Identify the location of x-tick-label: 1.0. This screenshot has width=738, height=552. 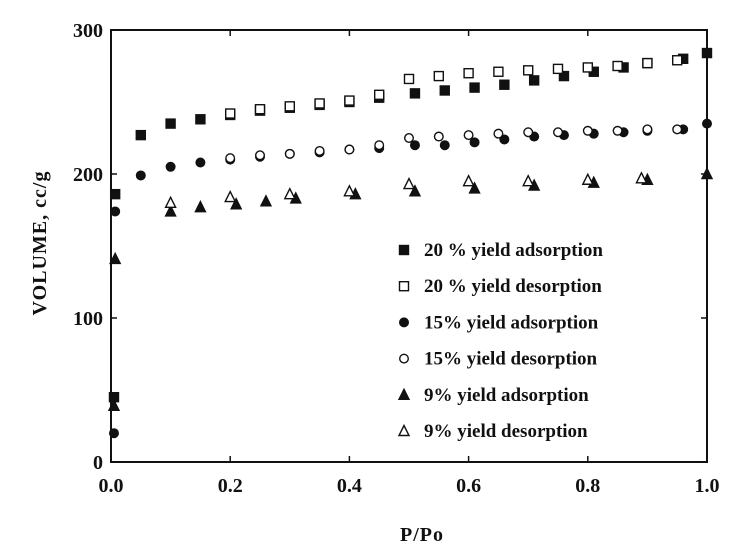
(707, 486).